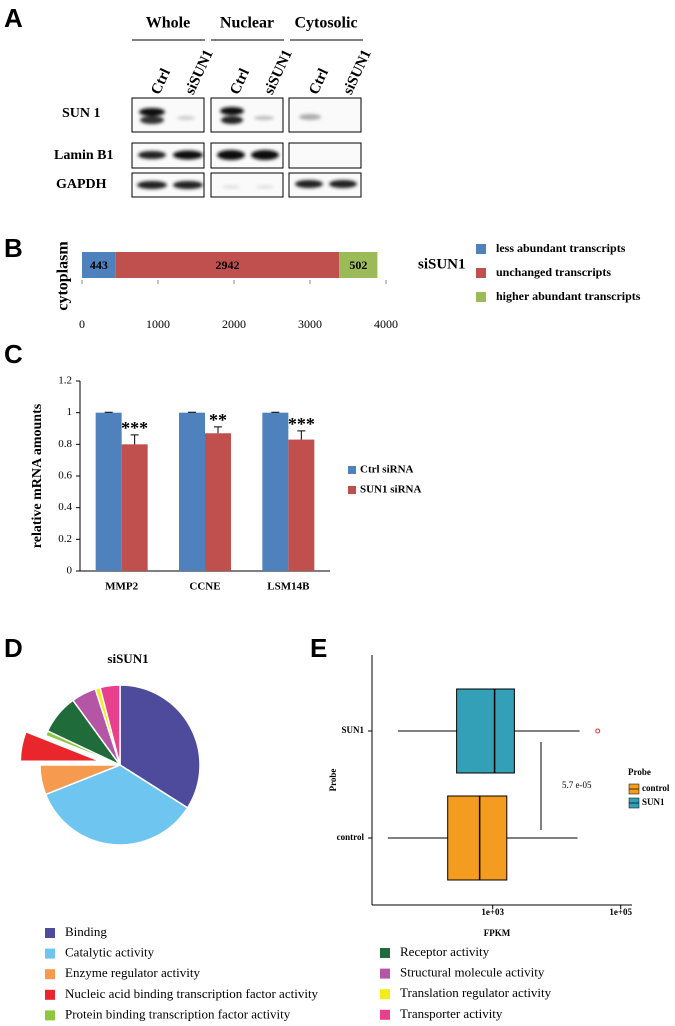  What do you see at coordinates (133, 972) in the screenshot?
I see `legend-label: Enzyme regulator activity` at bounding box center [133, 972].